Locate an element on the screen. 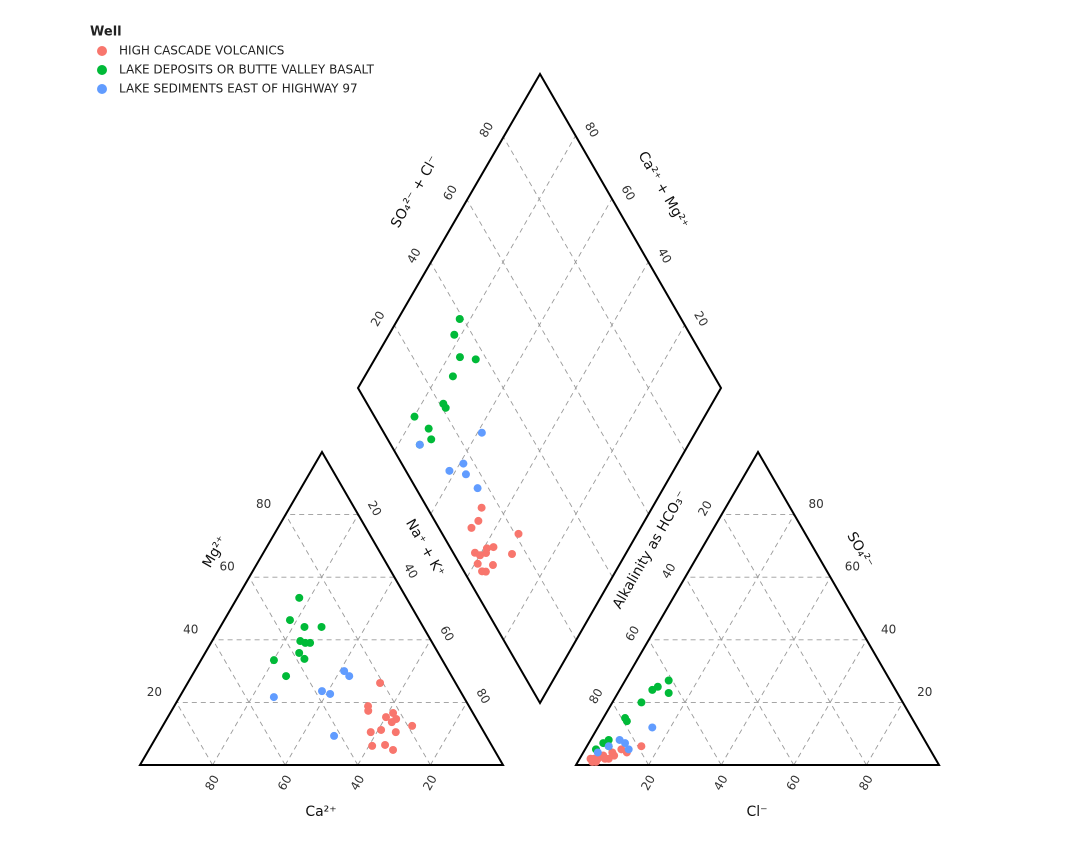 This screenshot has height=864, width=1080. mg-tick-label: 60 is located at coordinates (227, 567).